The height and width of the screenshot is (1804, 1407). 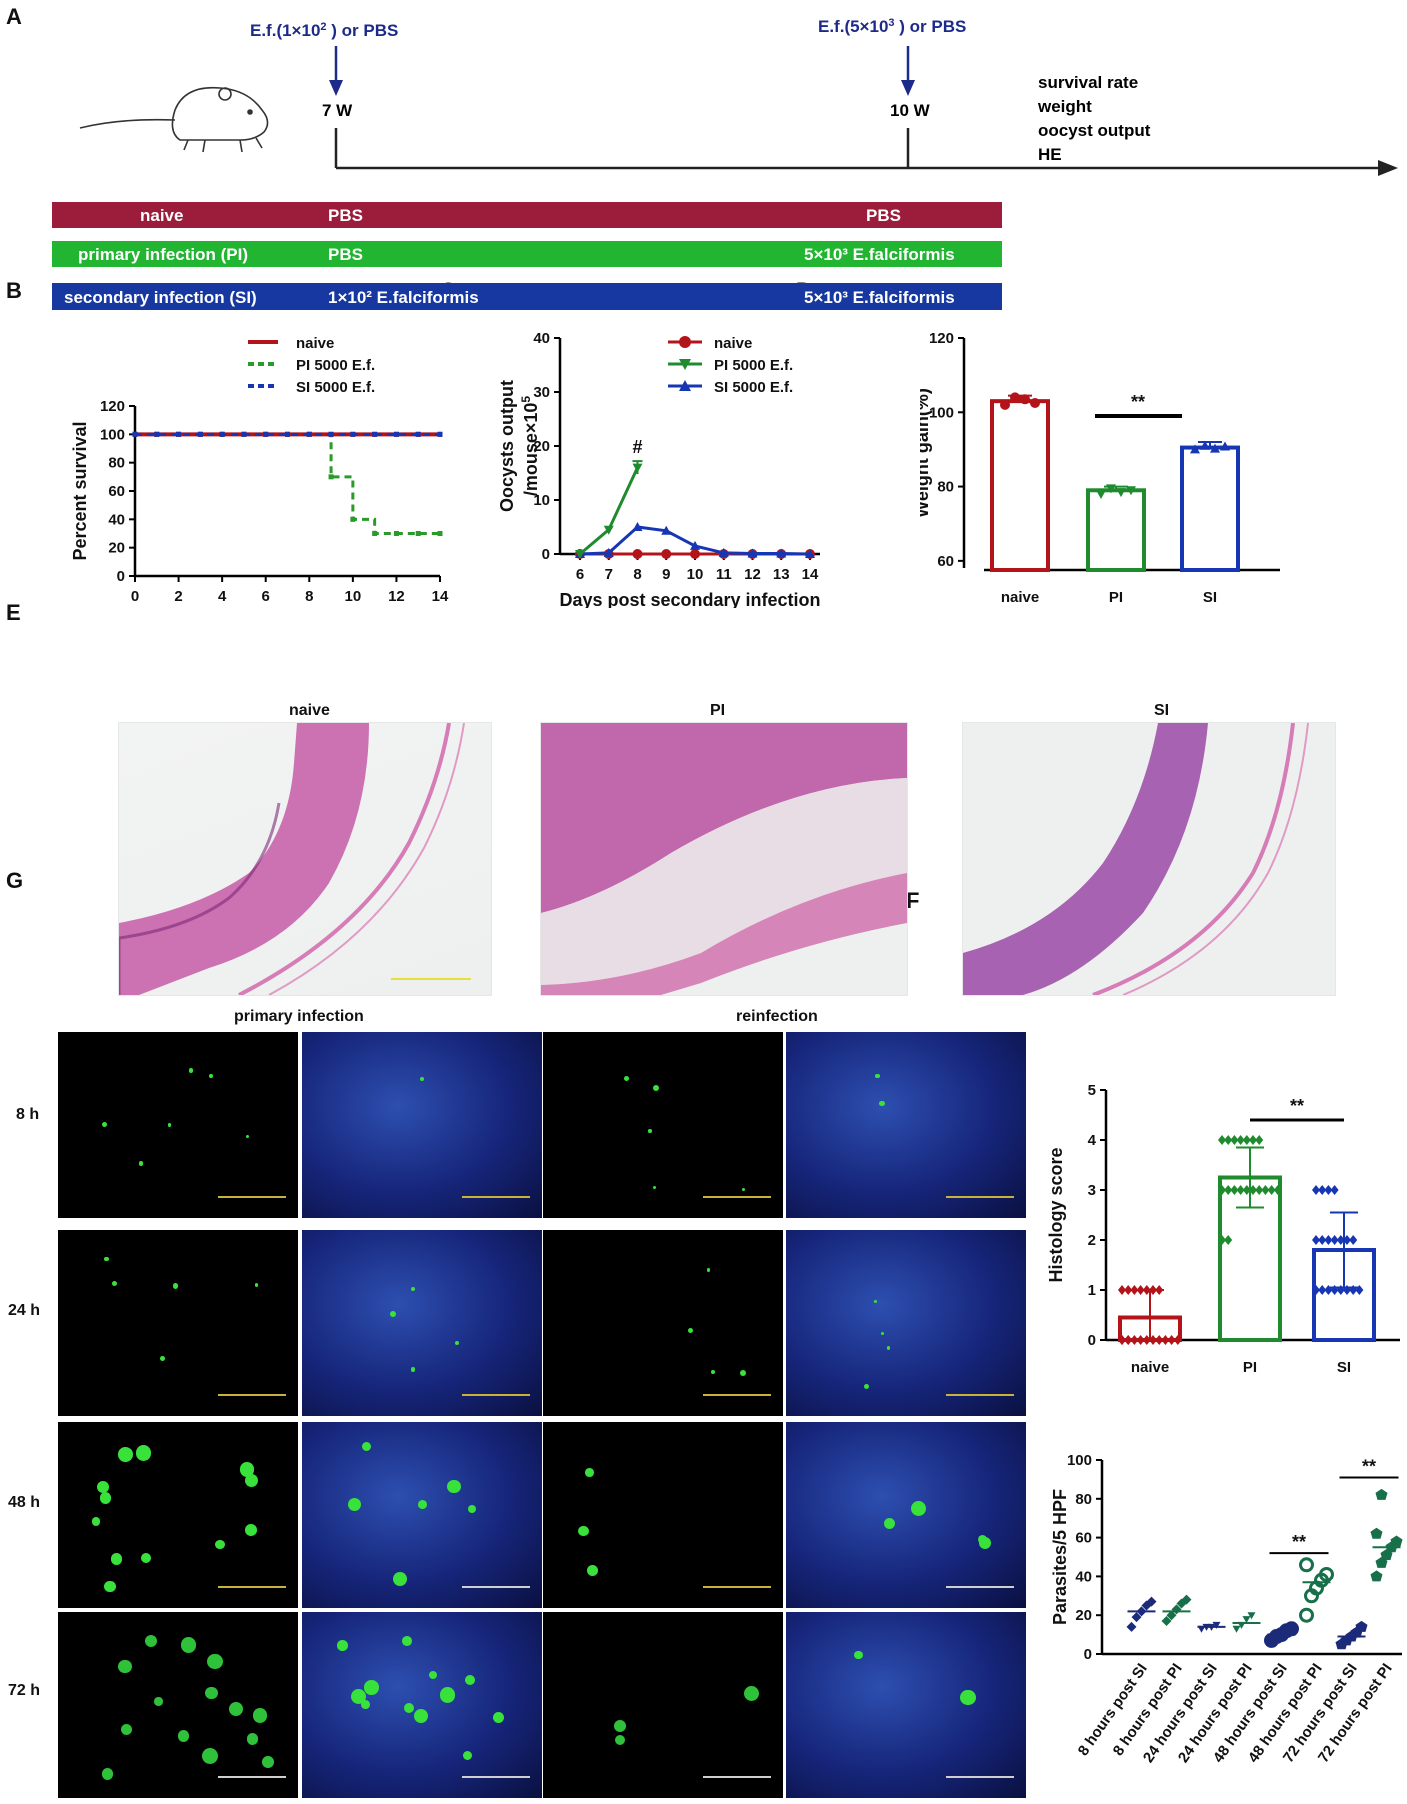 What do you see at coordinates (663, 1705) in the screenshot?
I see `fluo-image-reinfection-green-row4` at bounding box center [663, 1705].